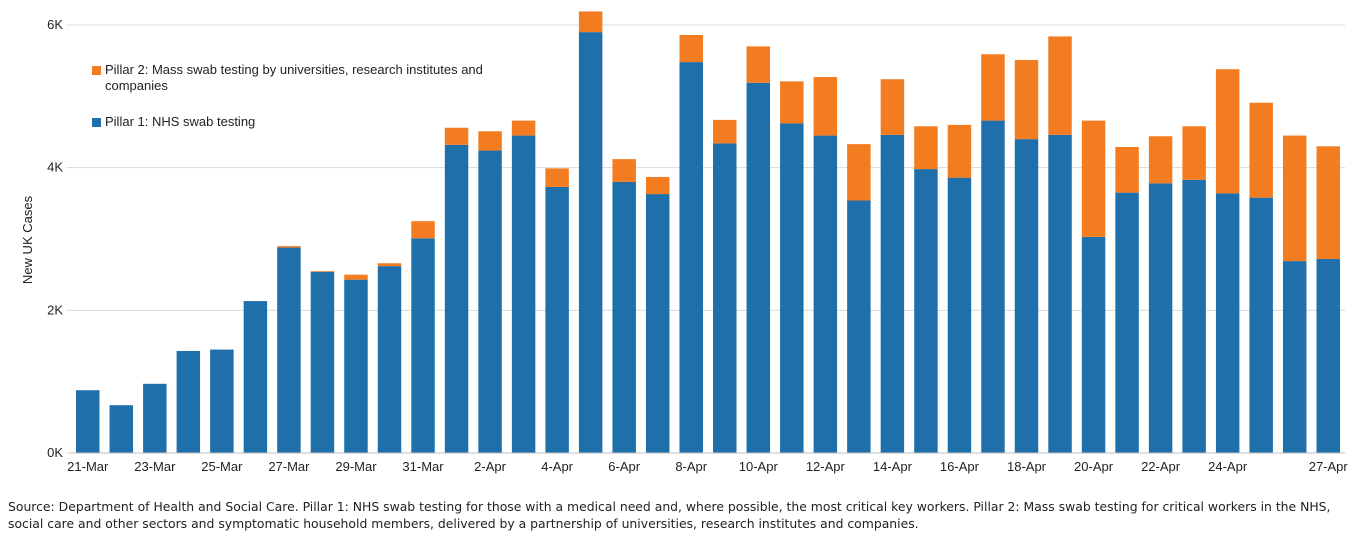 The height and width of the screenshot is (539, 1363). What do you see at coordinates (825, 106) in the screenshot?
I see `bar-pillar-2-12-Apr` at bounding box center [825, 106].